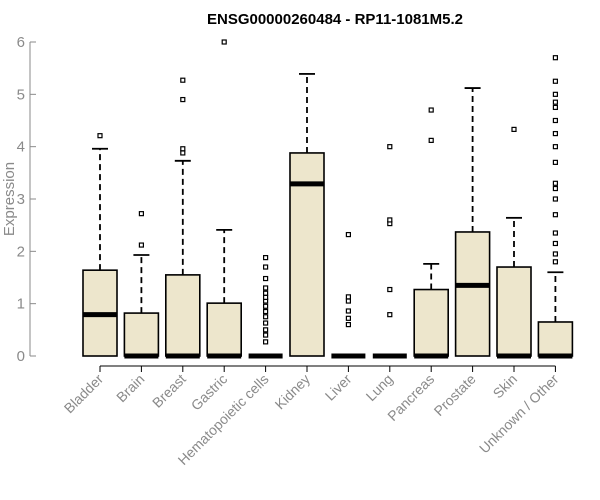  Describe the element at coordinates (21, 94) in the screenshot. I see `y-tick-label: 5` at that location.